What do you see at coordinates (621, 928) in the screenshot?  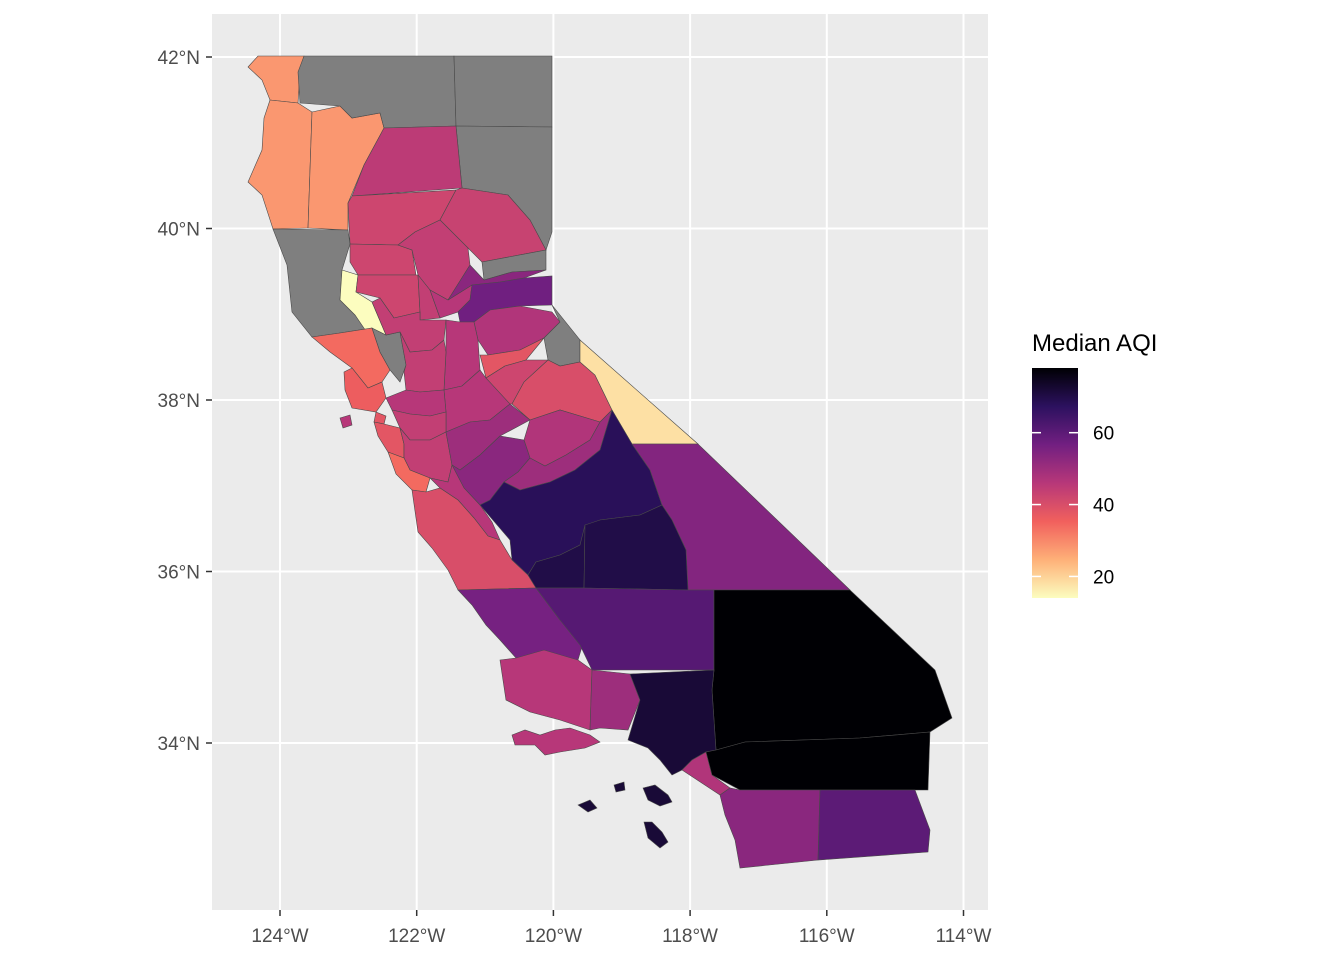 I see `x-axis: 124°W 122°W 120°W 118°W 116°W 114°W` at bounding box center [621, 928].